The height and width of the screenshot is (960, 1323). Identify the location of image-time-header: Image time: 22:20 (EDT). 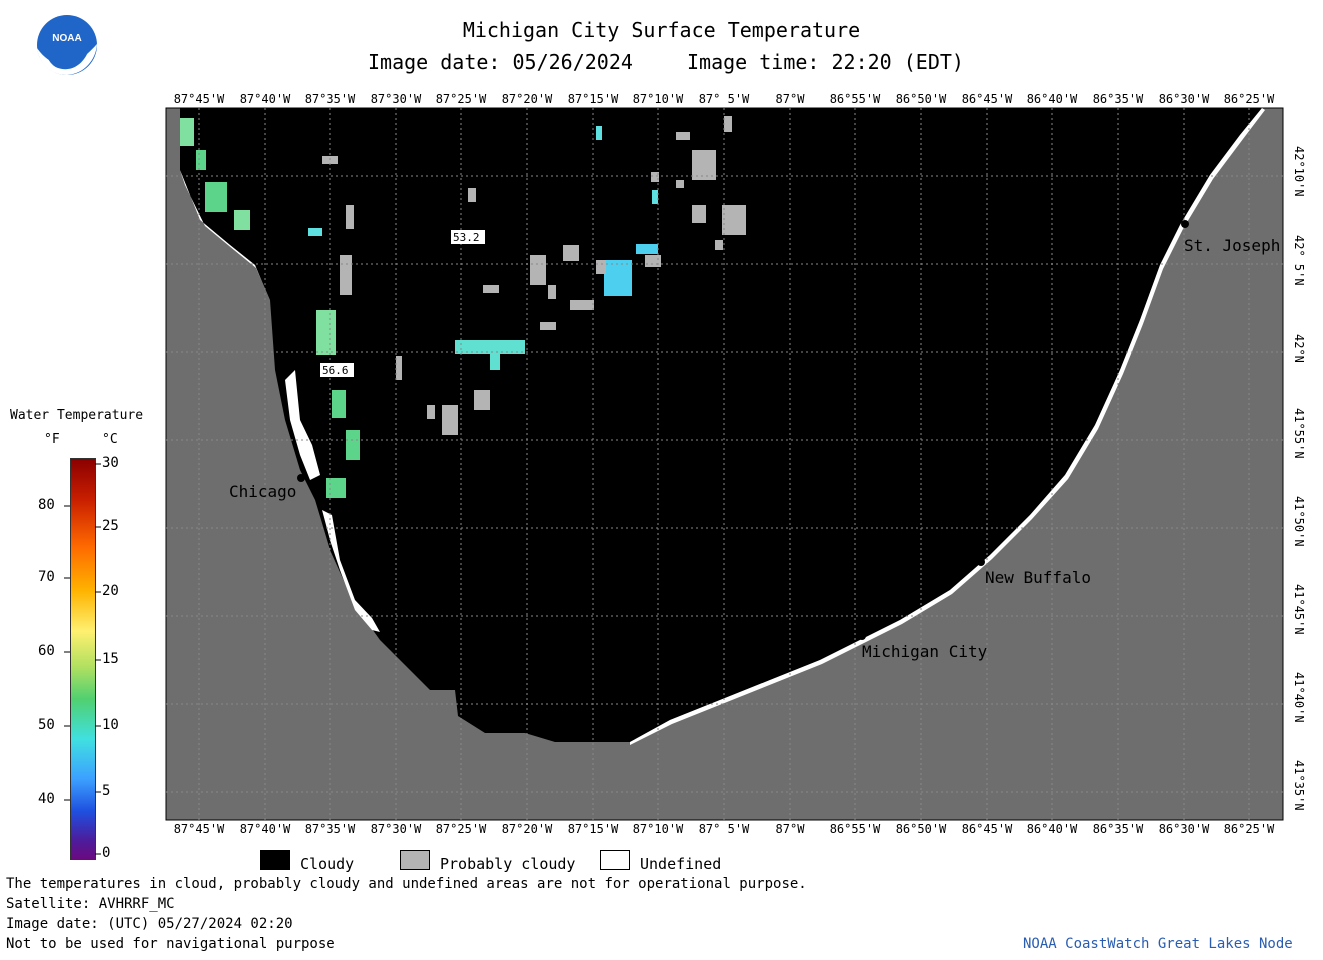
(825, 62).